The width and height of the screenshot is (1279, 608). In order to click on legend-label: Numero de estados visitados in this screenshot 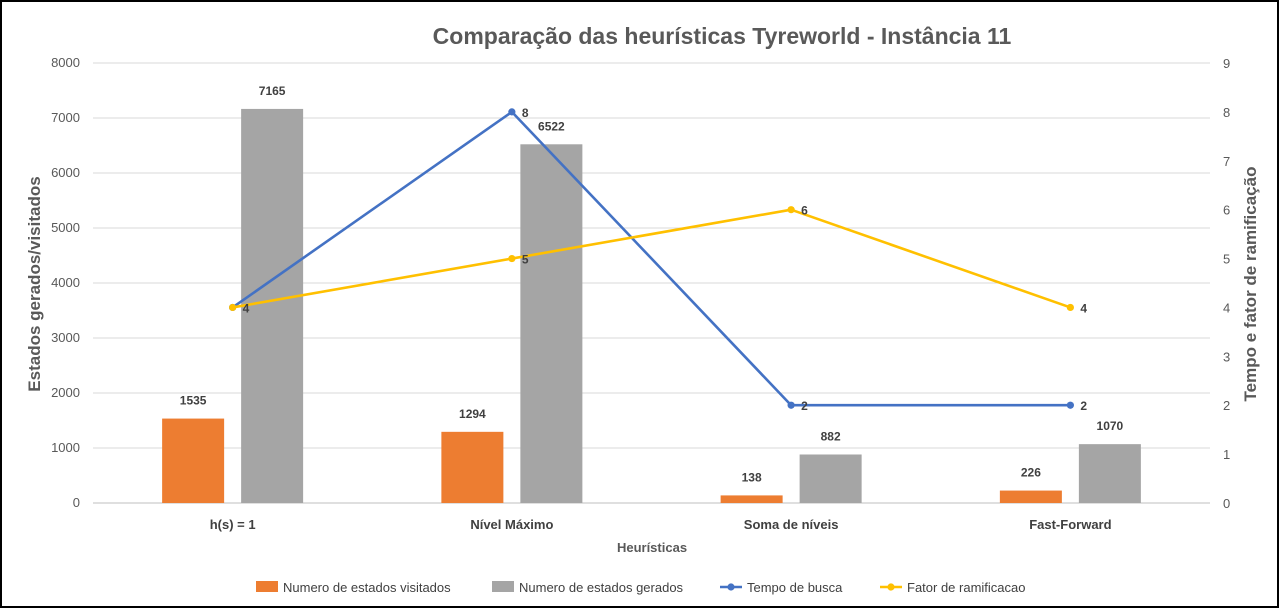, I will do `click(367, 587)`.